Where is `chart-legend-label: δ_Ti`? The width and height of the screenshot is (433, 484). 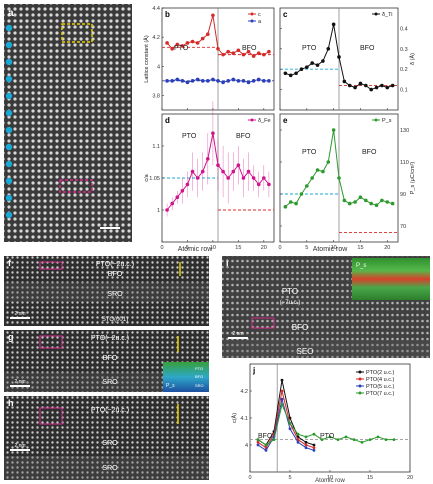 chart-legend-label: δ_Ti is located at coordinates (387, 15).